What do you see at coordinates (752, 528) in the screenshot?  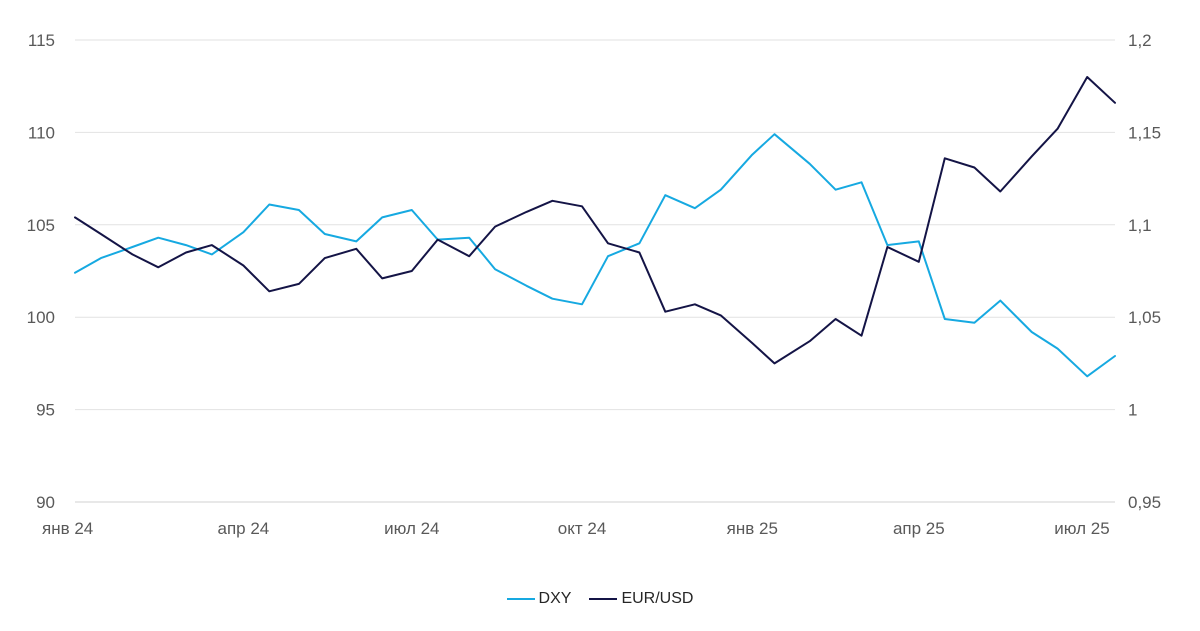 I see `x-axis-tick-label: янв 25` at bounding box center [752, 528].